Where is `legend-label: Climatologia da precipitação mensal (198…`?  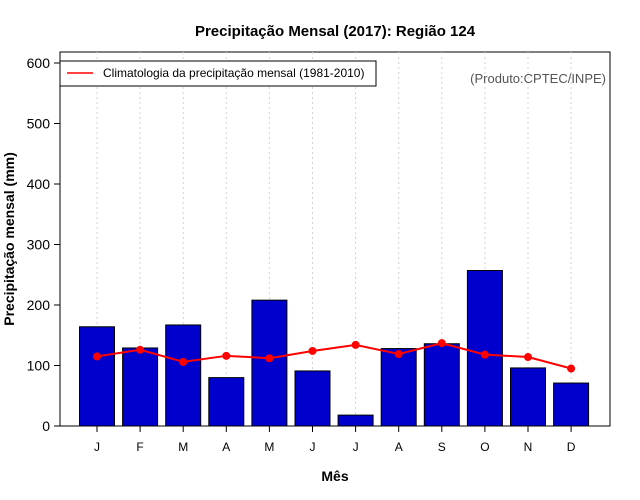 legend-label: Climatologia da precipitação mensal (198… is located at coordinates (233, 73).